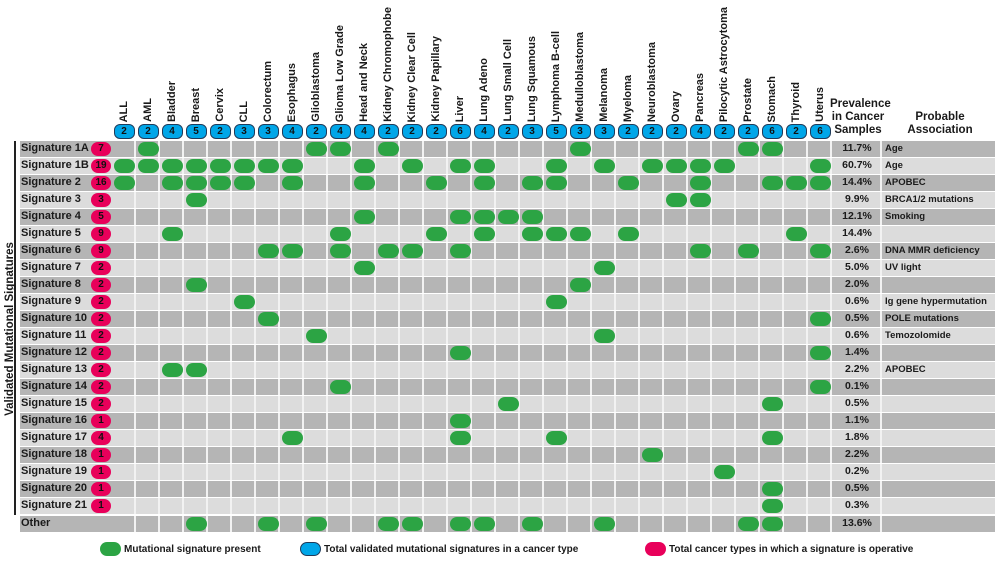  I want to click on row-count-badge: 5, so click(101, 216).